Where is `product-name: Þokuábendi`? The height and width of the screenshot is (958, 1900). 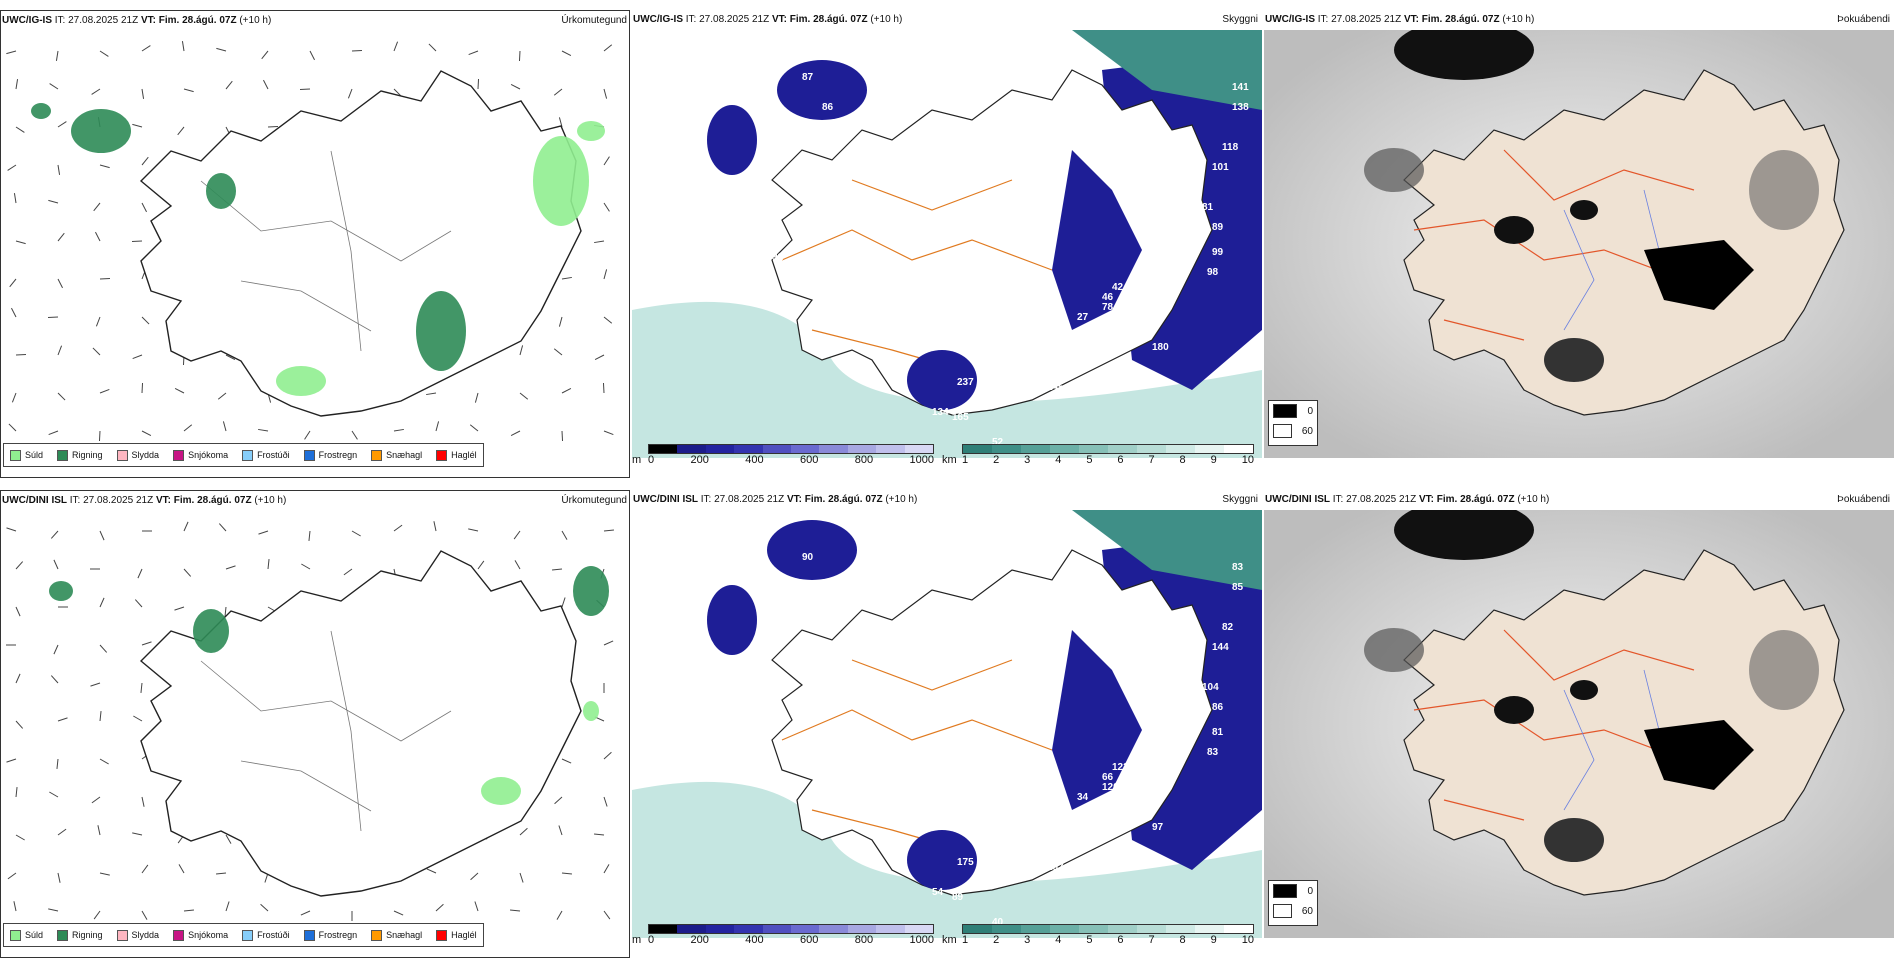
product-name: Þokuábendi is located at coordinates (1863, 499).